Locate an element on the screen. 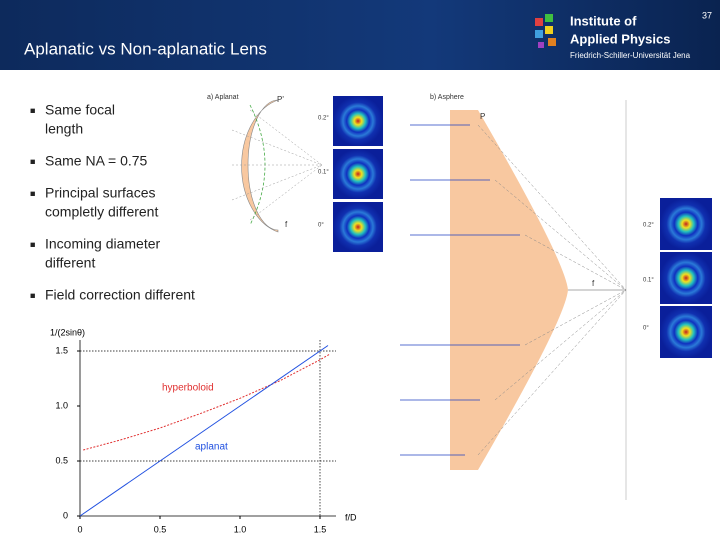  y-tick-label: 1.5 is located at coordinates (61, 350).